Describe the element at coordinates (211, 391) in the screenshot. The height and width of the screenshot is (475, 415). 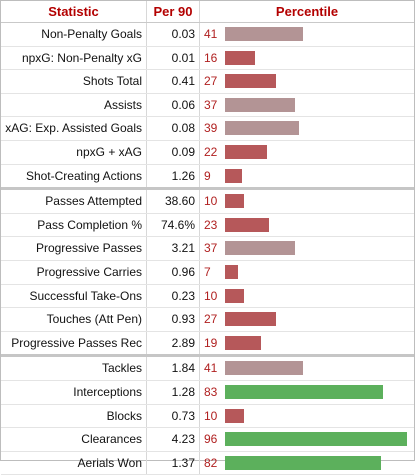
I see `percentile-value: 83` at that location.